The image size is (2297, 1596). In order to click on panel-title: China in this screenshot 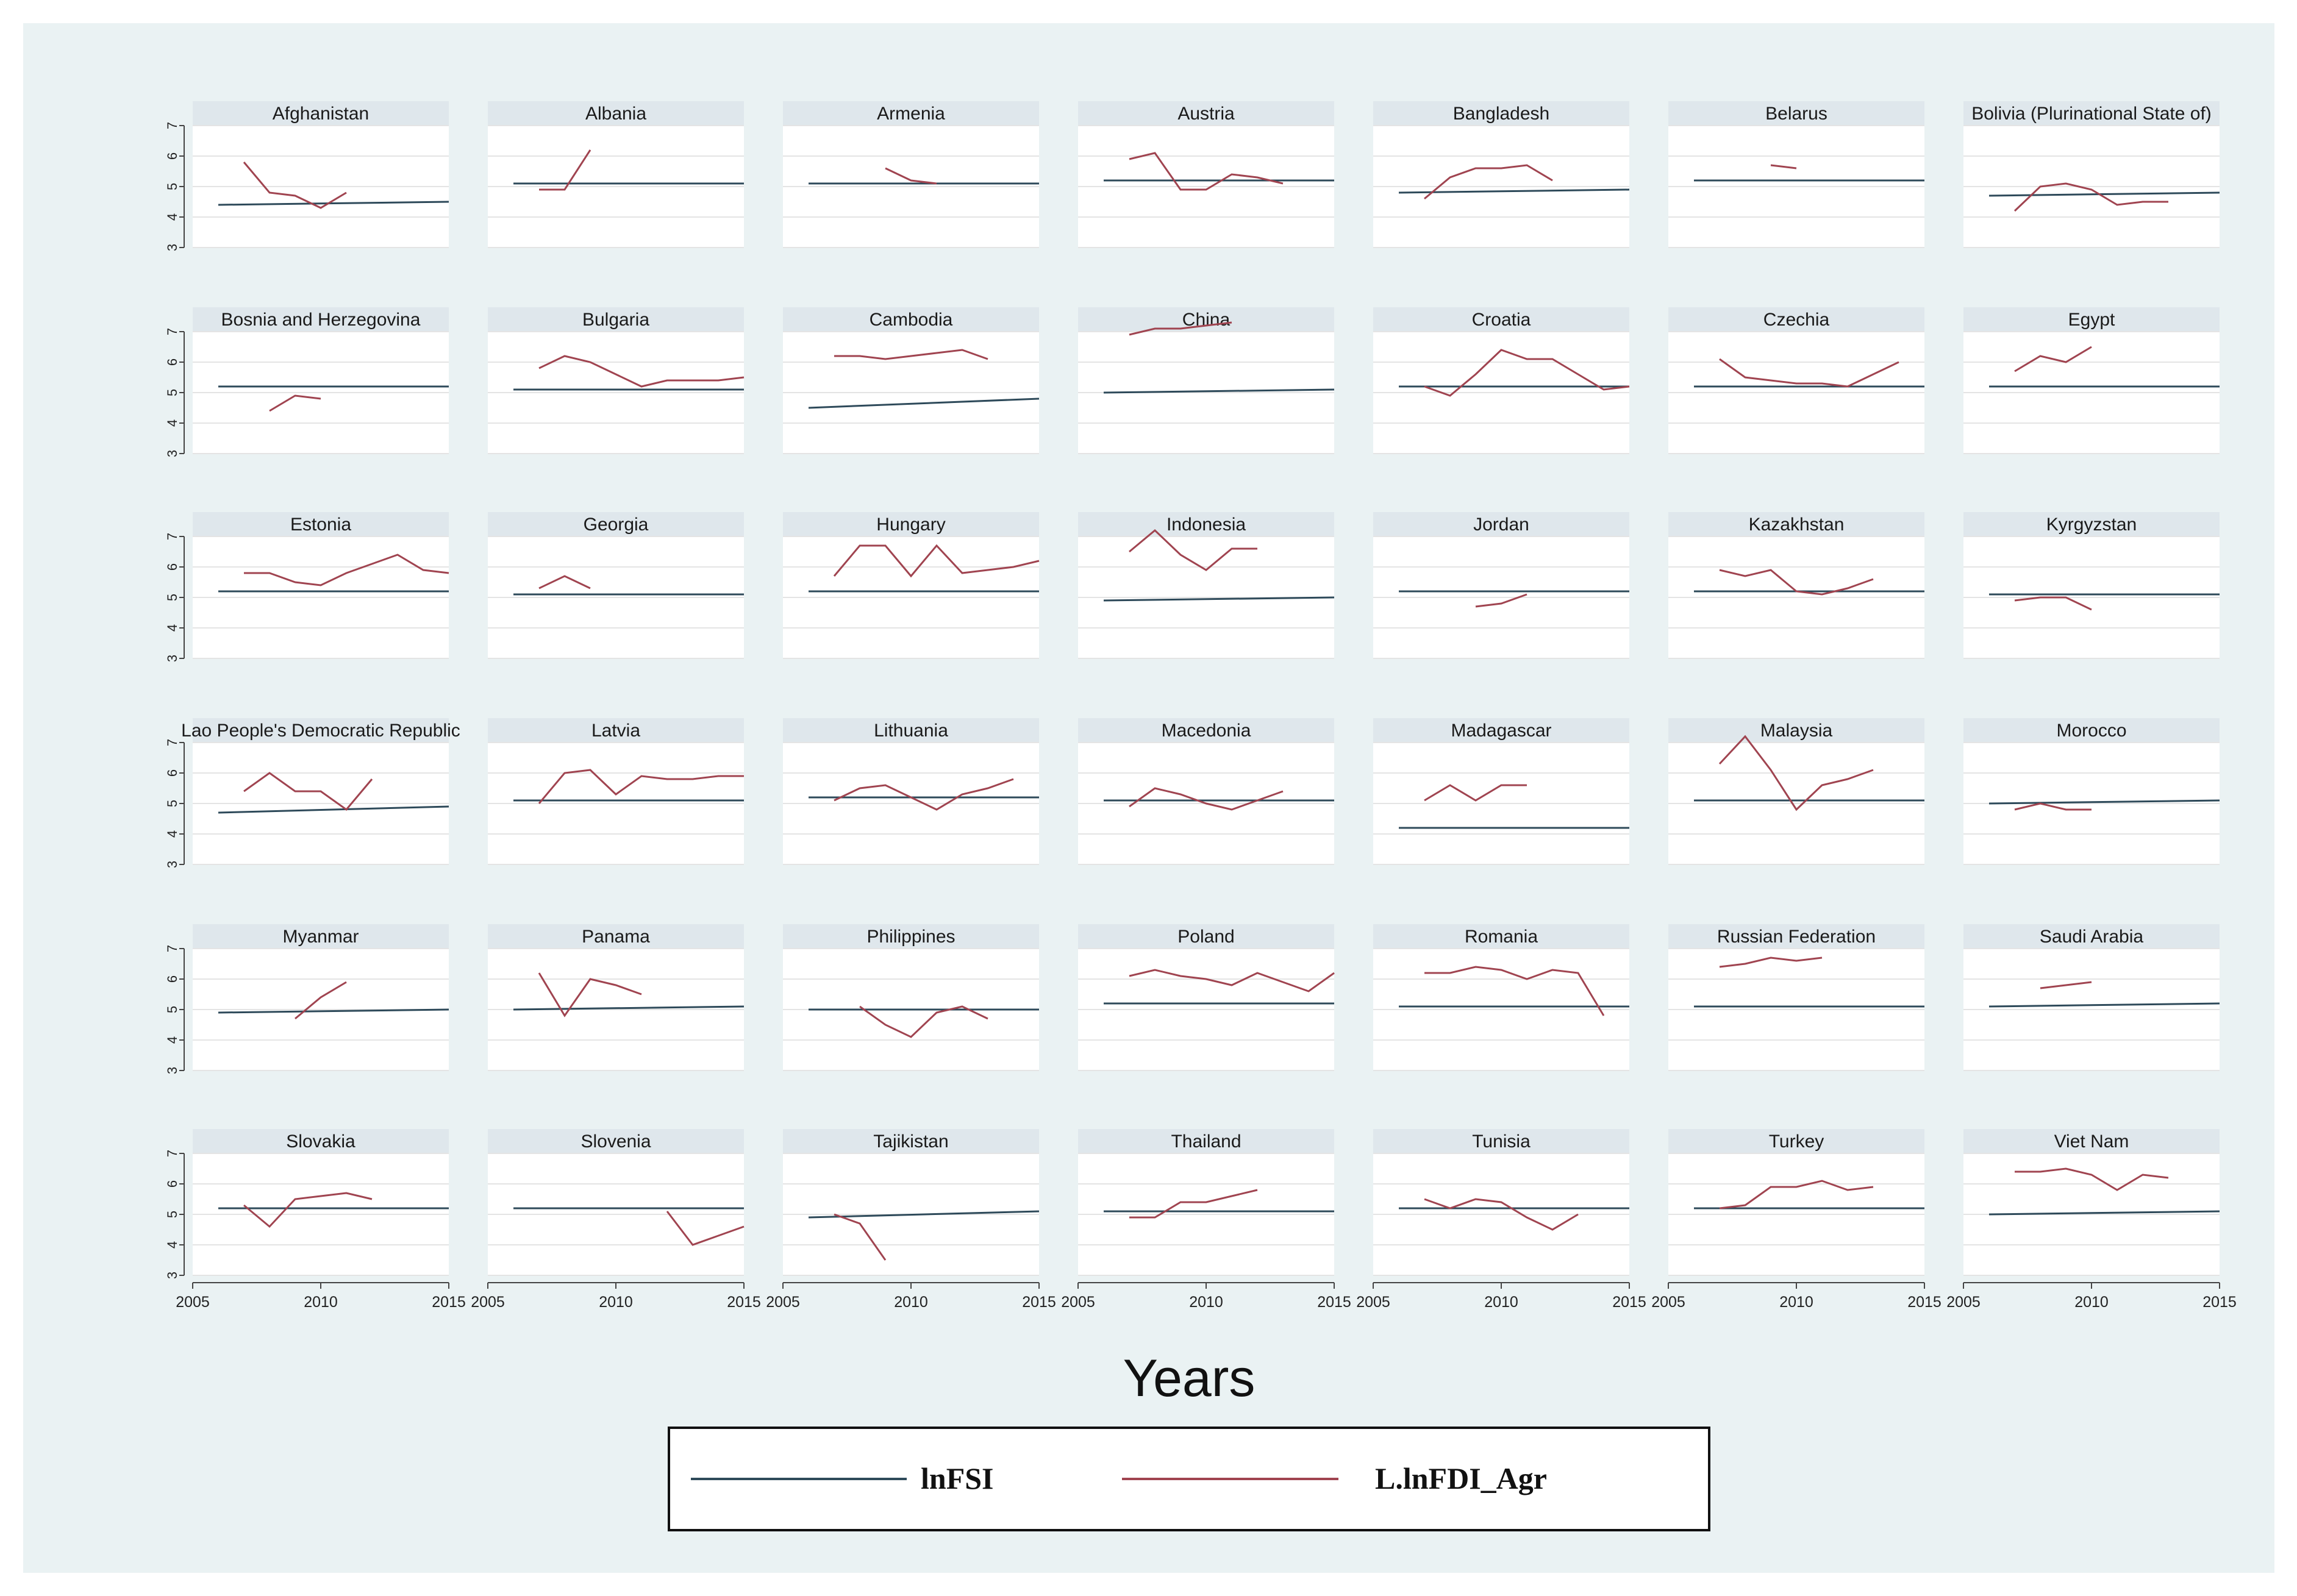, I will do `click(1206, 320)`.